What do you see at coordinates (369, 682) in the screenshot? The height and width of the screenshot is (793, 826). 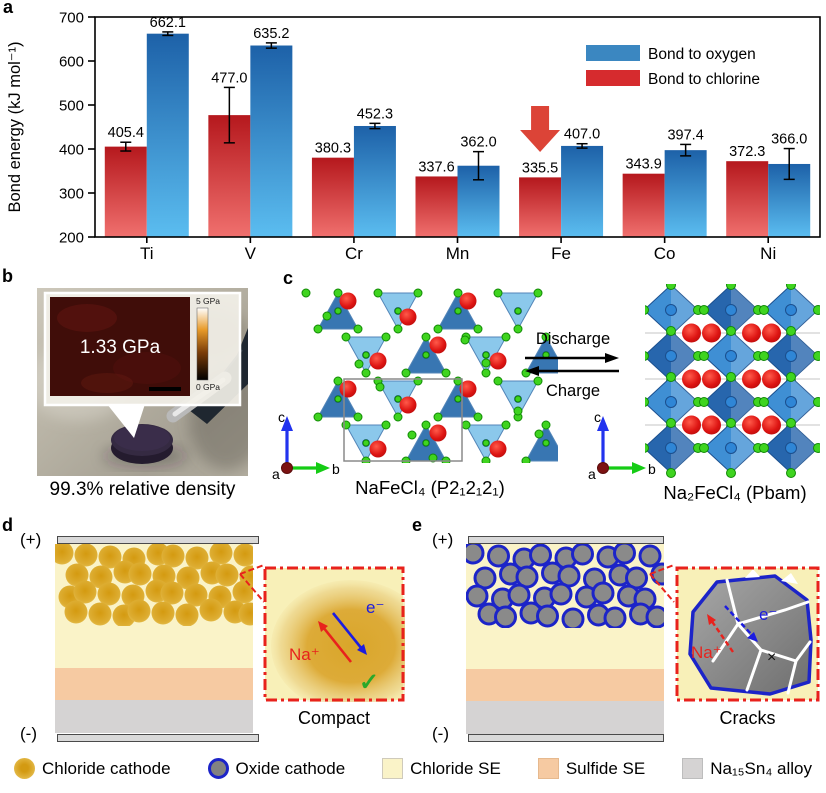 I see `check-icon: ✓` at bounding box center [369, 682].